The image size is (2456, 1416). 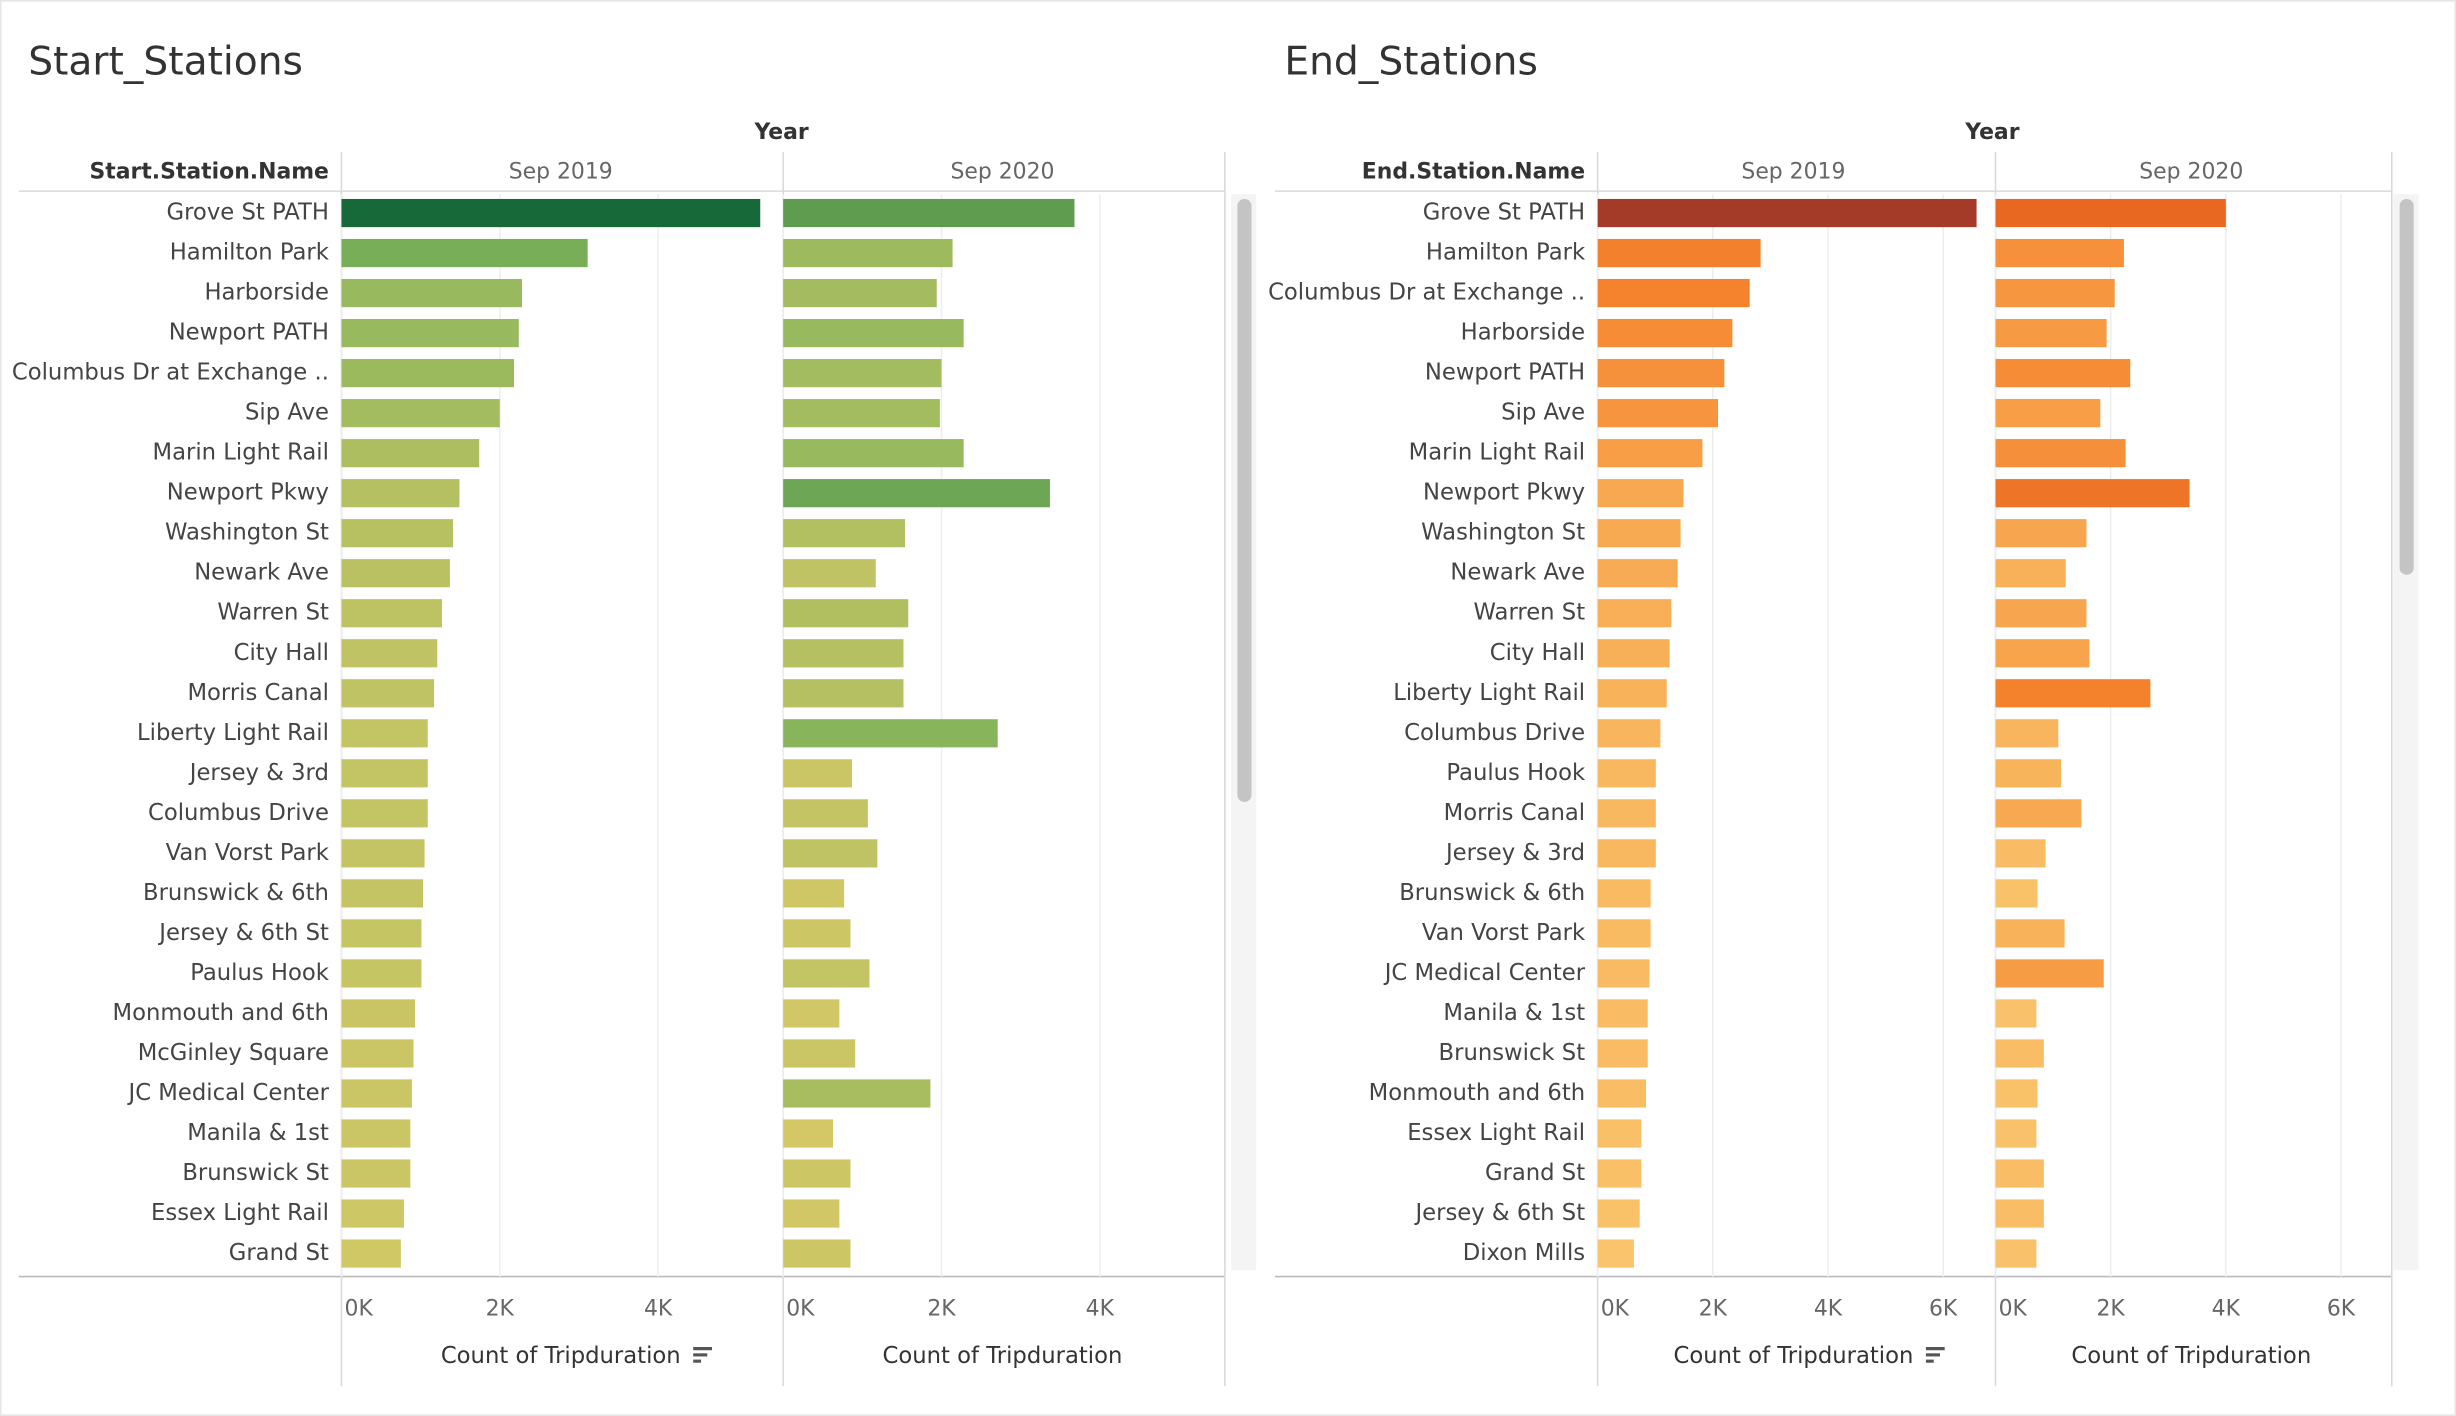 I want to click on category-label: Harborside, so click(x=266, y=293).